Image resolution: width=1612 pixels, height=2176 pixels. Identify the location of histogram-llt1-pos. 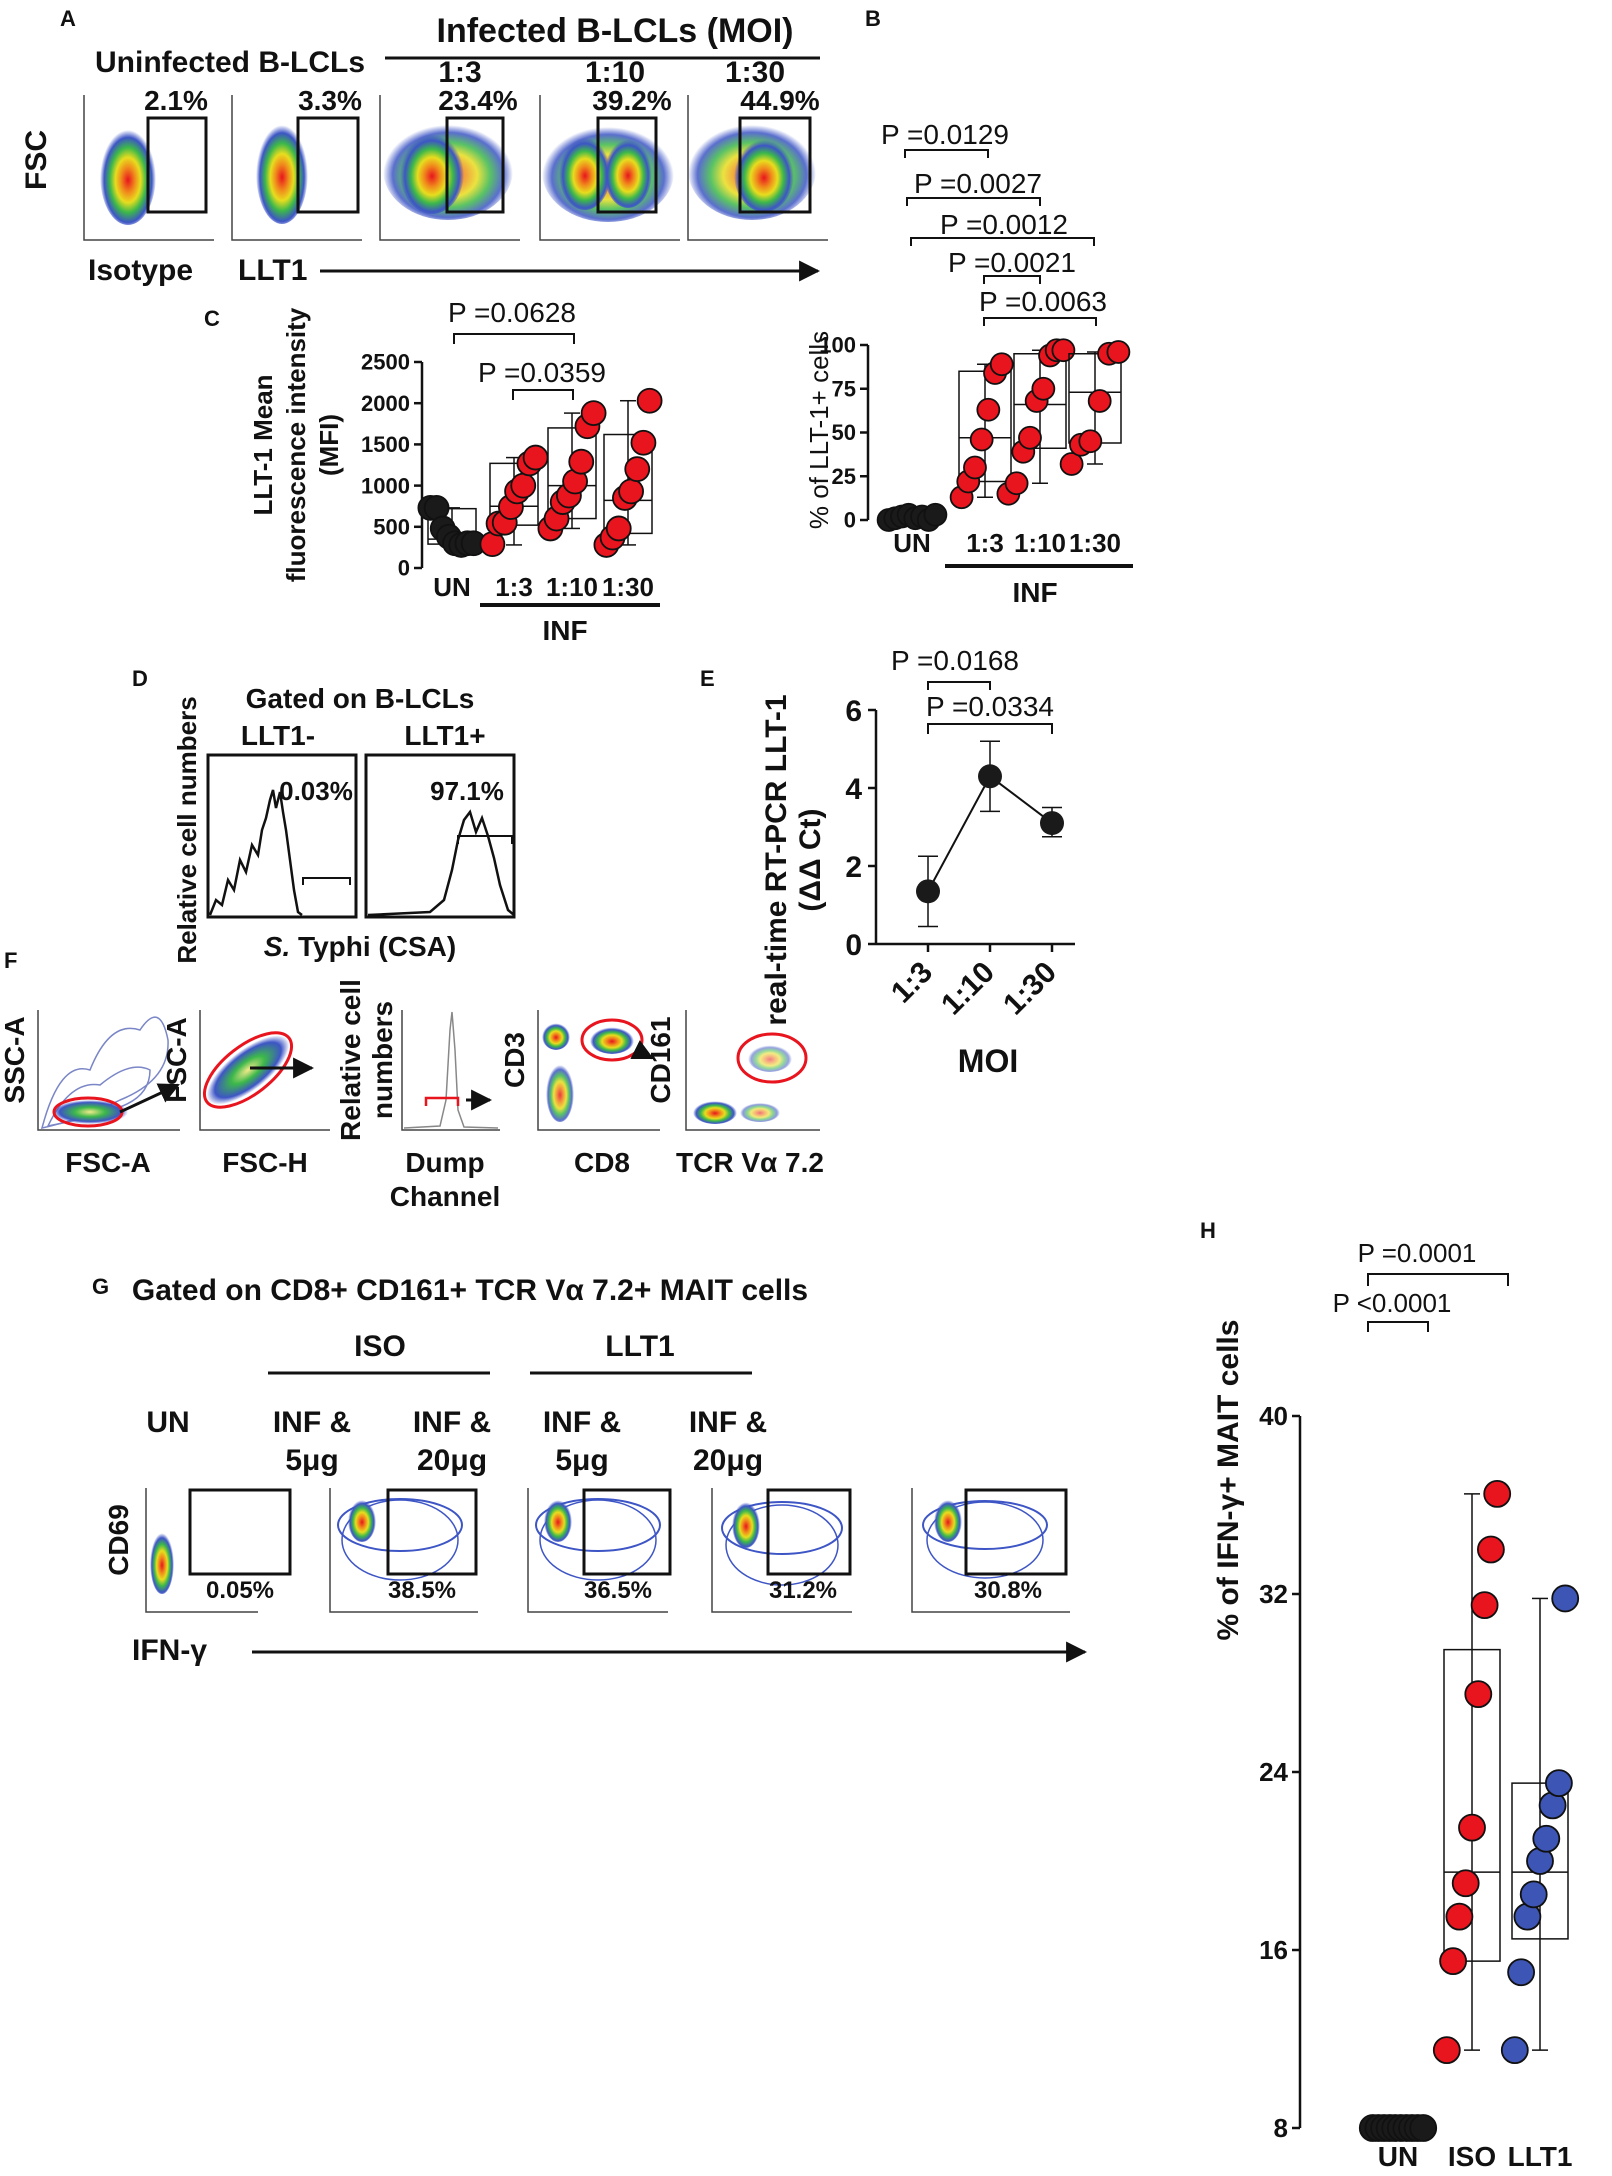
(441, 863).